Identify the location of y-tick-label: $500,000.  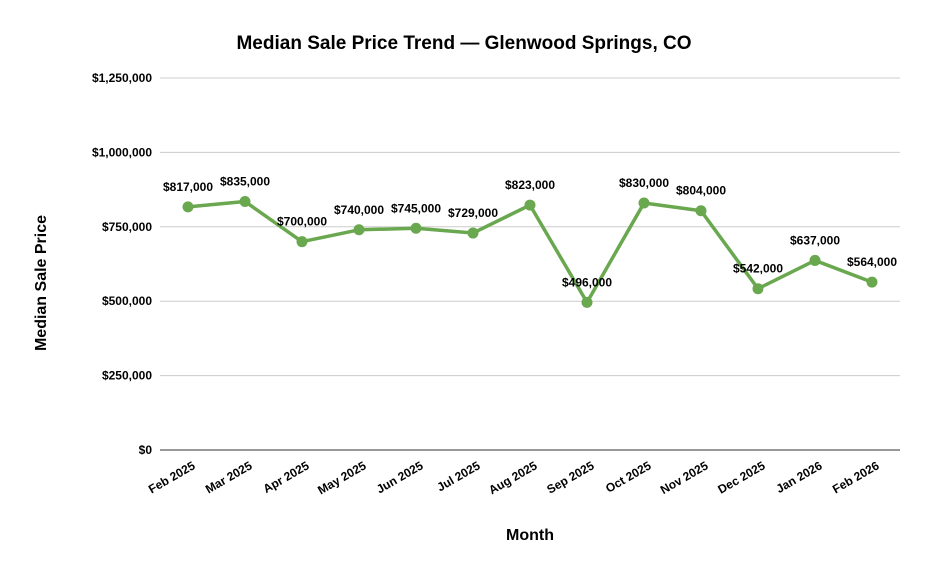
(127, 301).